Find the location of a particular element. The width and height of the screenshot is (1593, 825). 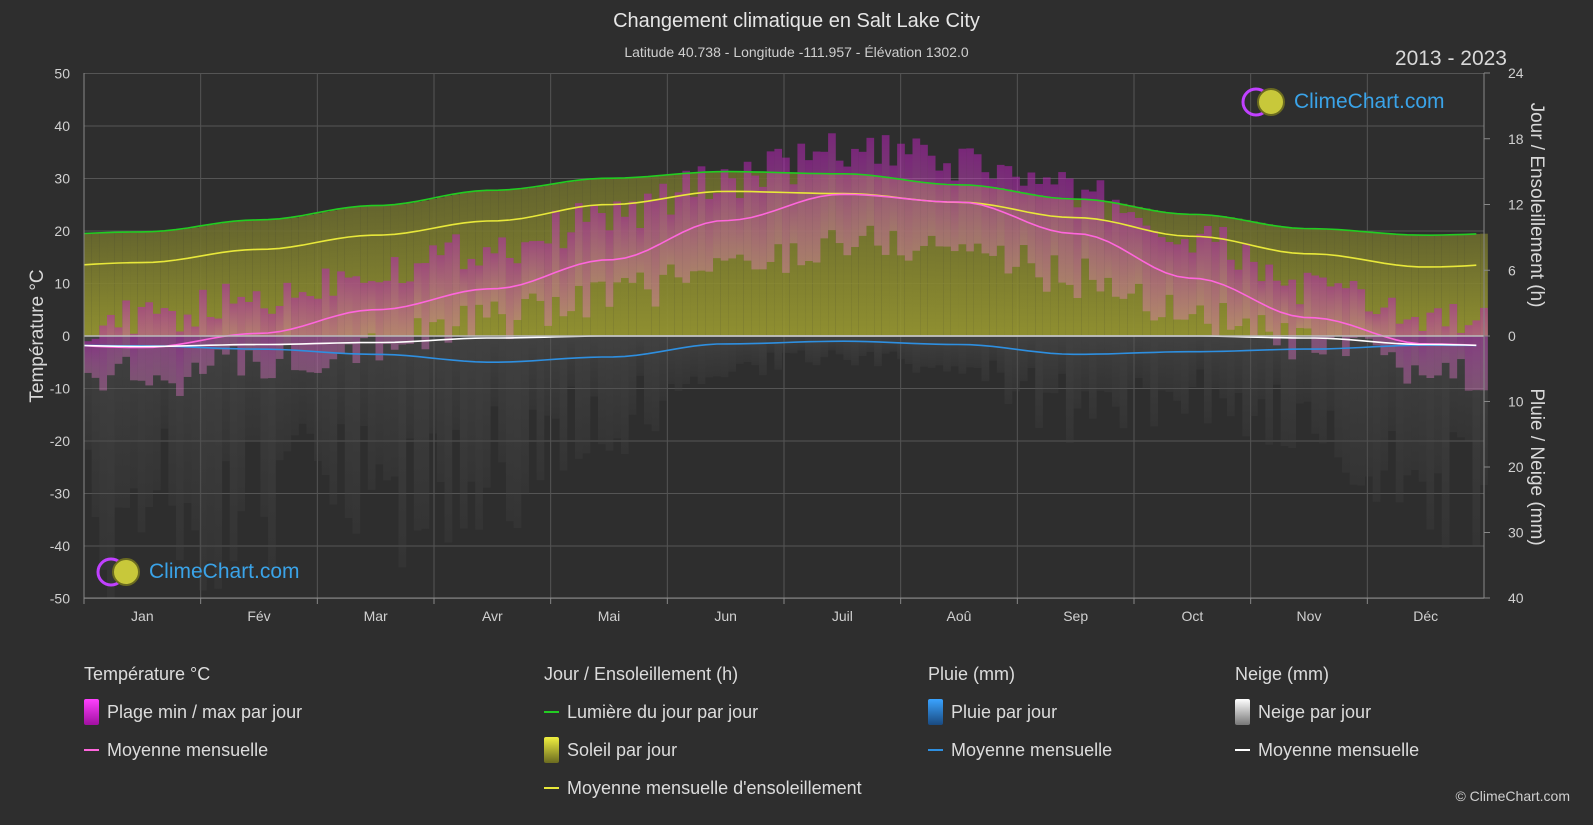

x-tick-label: Fév is located at coordinates (258, 616).